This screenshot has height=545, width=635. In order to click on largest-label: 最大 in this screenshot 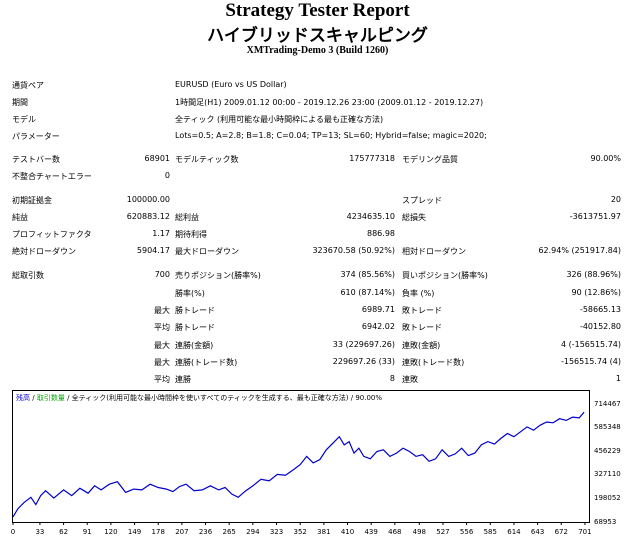, I will do `click(162, 310)`.